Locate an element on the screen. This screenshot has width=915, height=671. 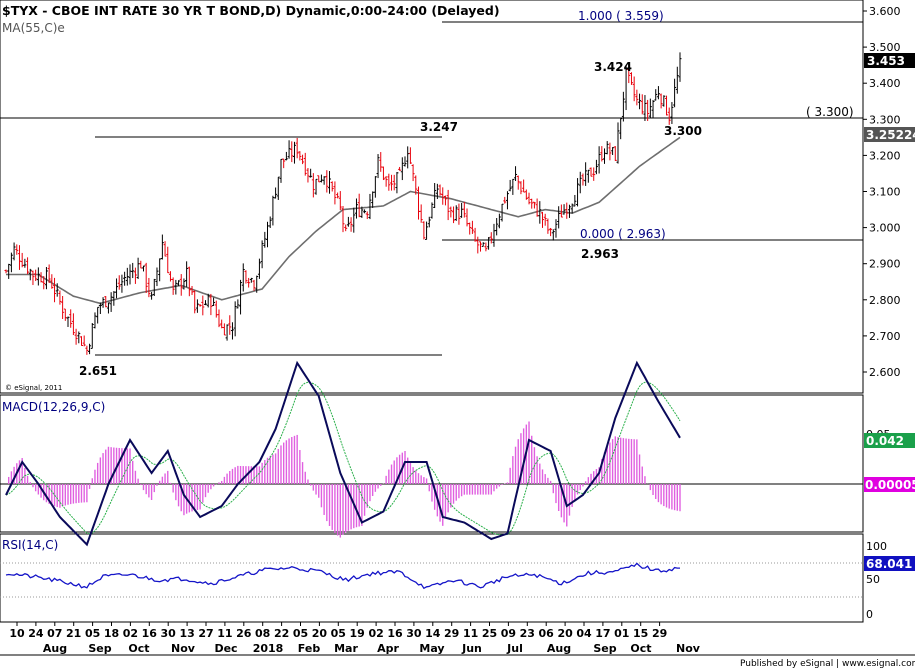
label-3424: 3.424 is located at coordinates (613, 67).